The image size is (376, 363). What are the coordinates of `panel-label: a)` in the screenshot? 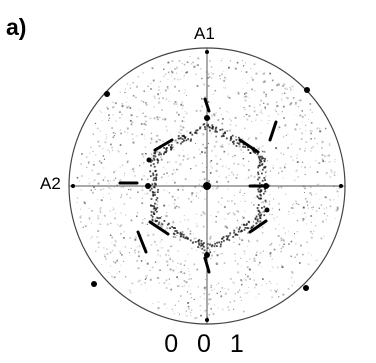 It's located at (16, 27).